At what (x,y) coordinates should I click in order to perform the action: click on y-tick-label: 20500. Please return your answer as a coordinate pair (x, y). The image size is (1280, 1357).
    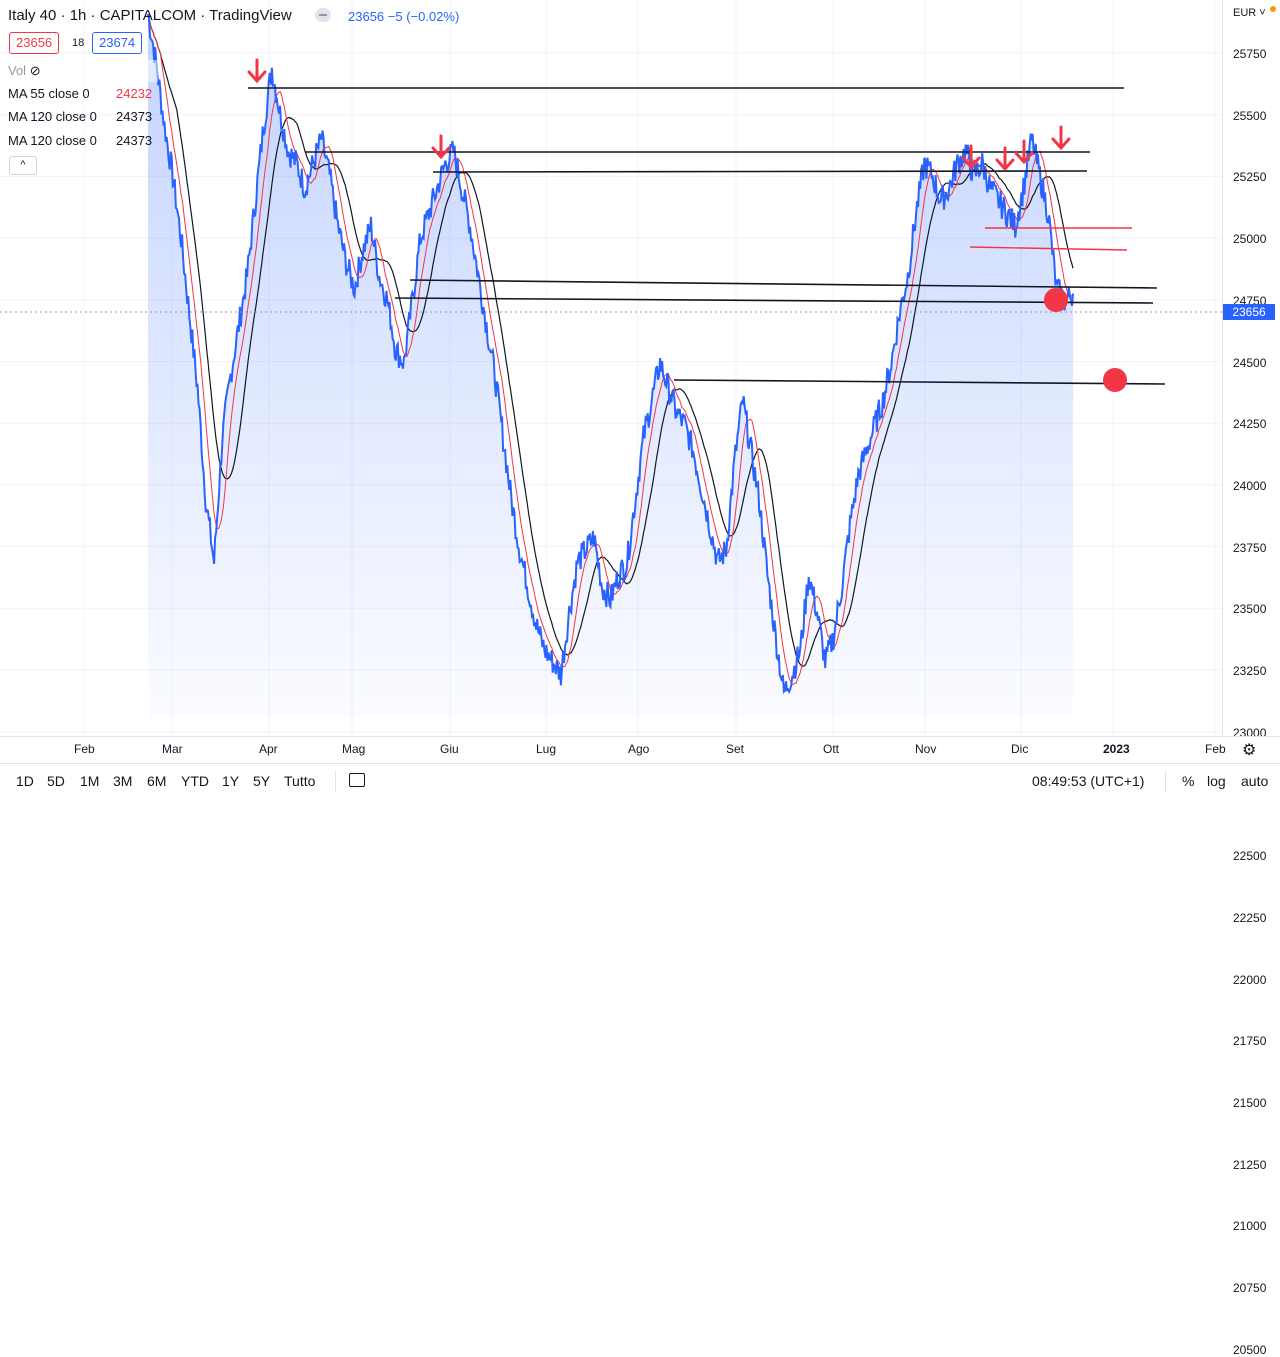
    Looking at the image, I should click on (1250, 1349).